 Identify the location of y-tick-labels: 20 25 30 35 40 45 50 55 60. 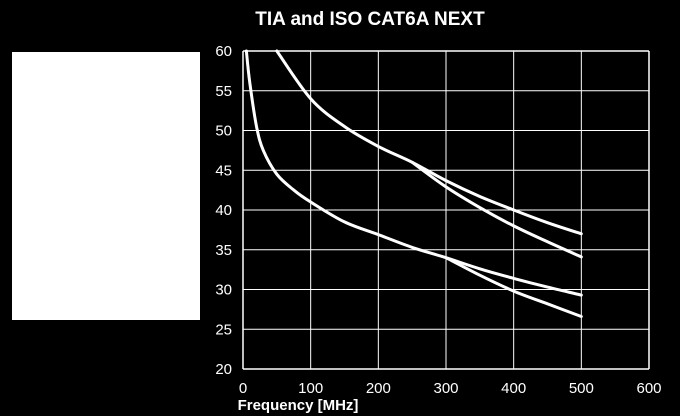
(223, 210).